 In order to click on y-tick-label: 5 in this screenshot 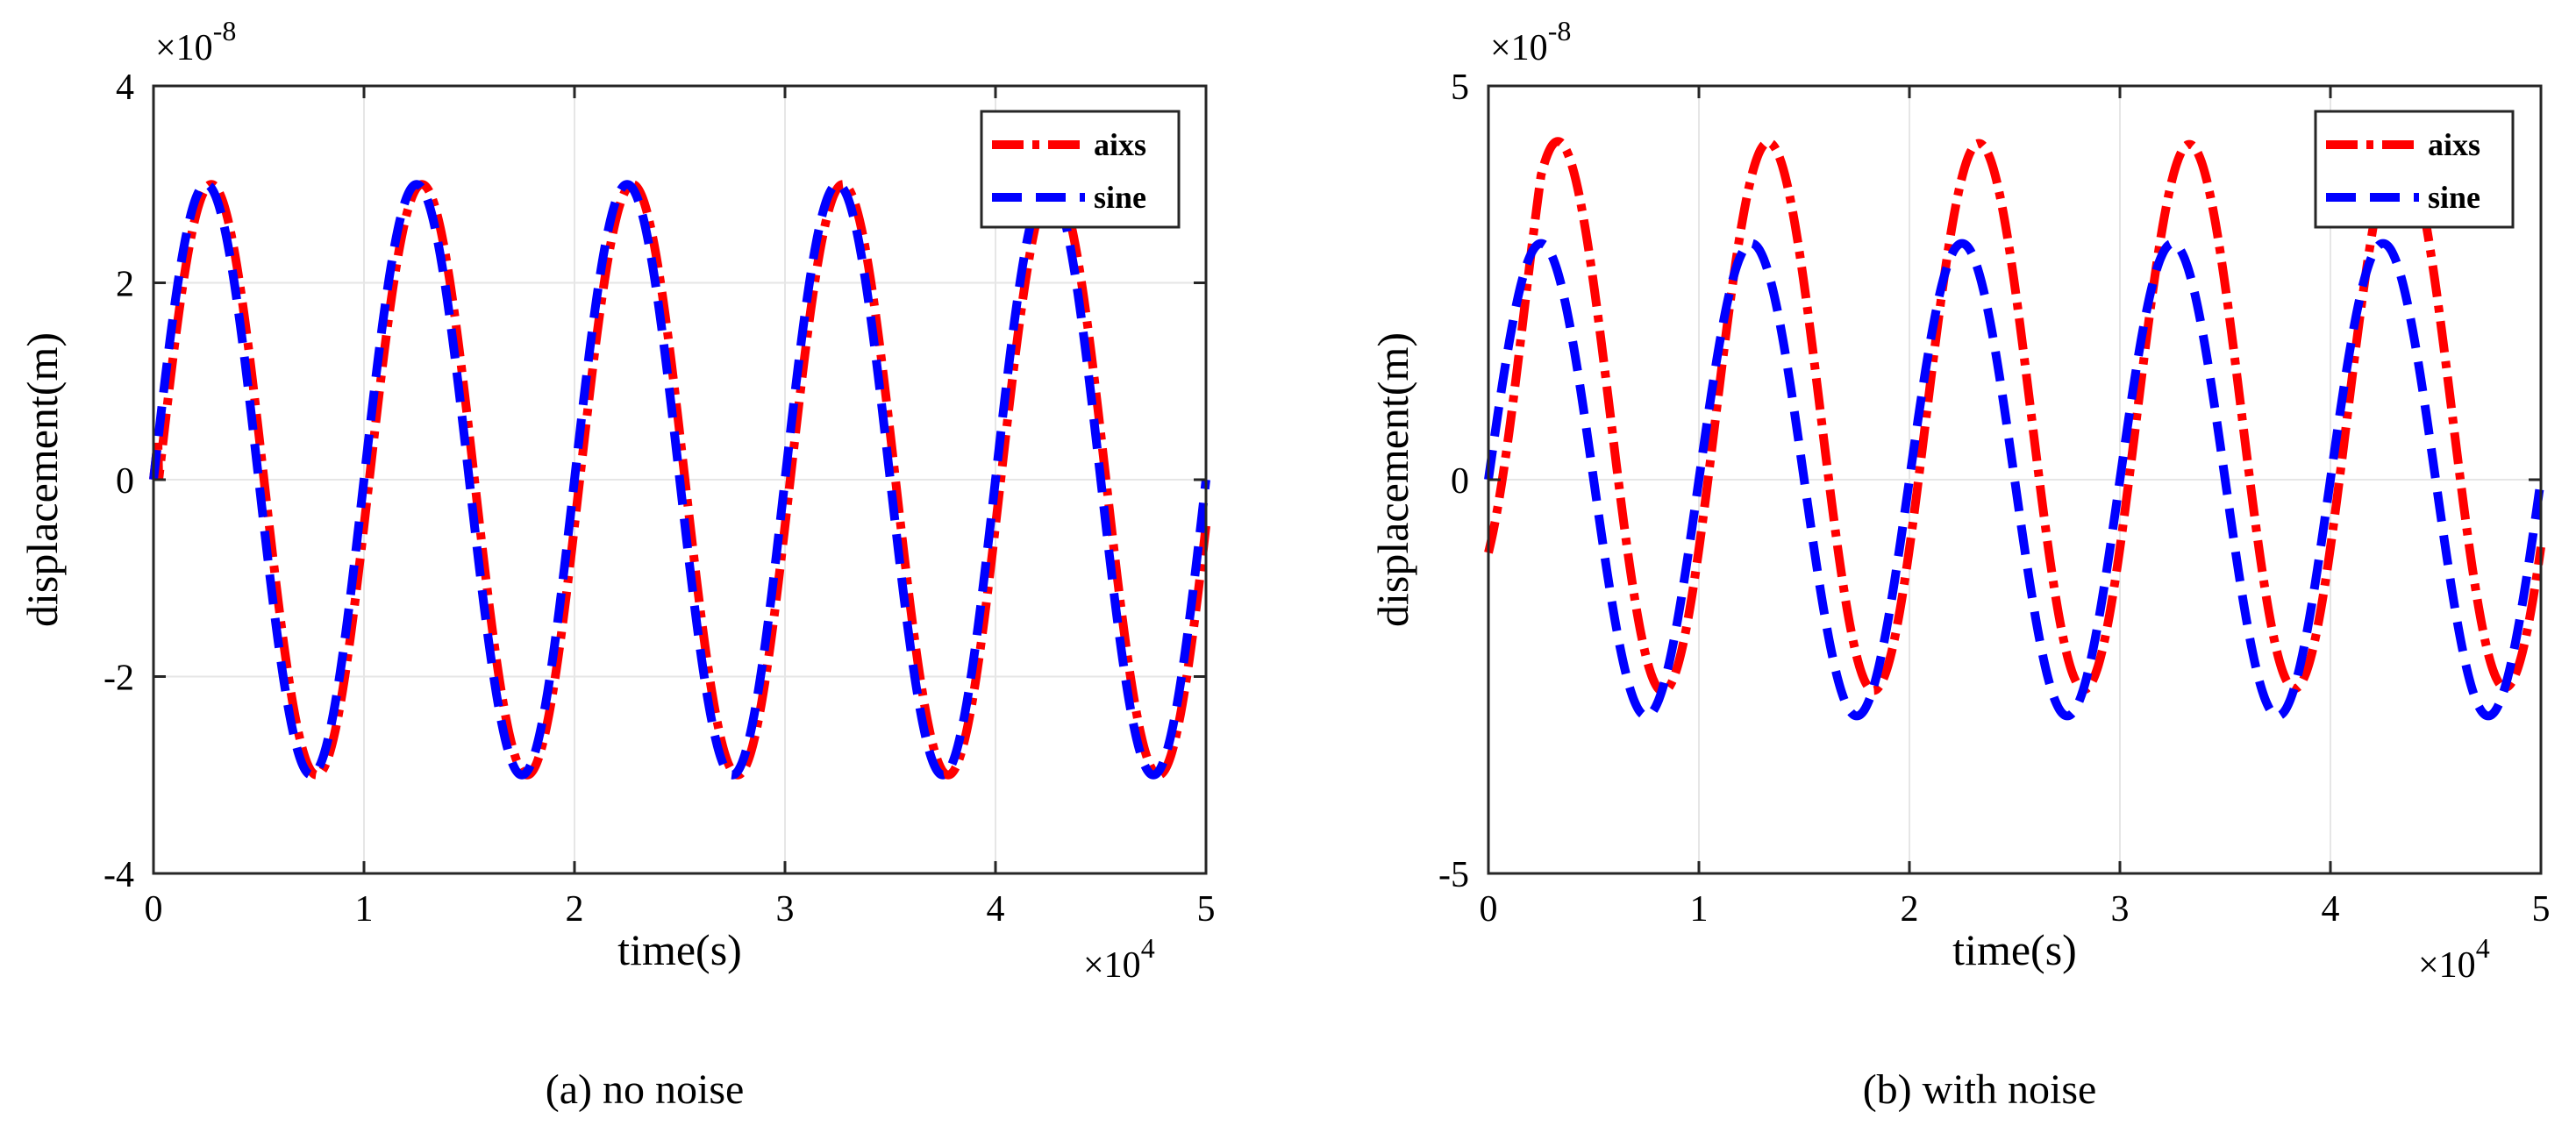, I will do `click(1460, 88)`.